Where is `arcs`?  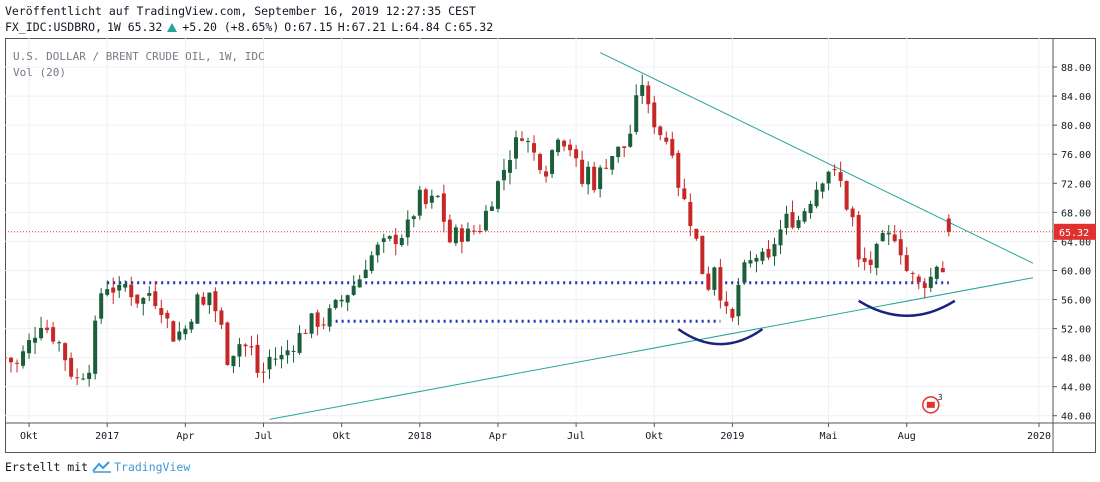 arcs is located at coordinates (816, 322).